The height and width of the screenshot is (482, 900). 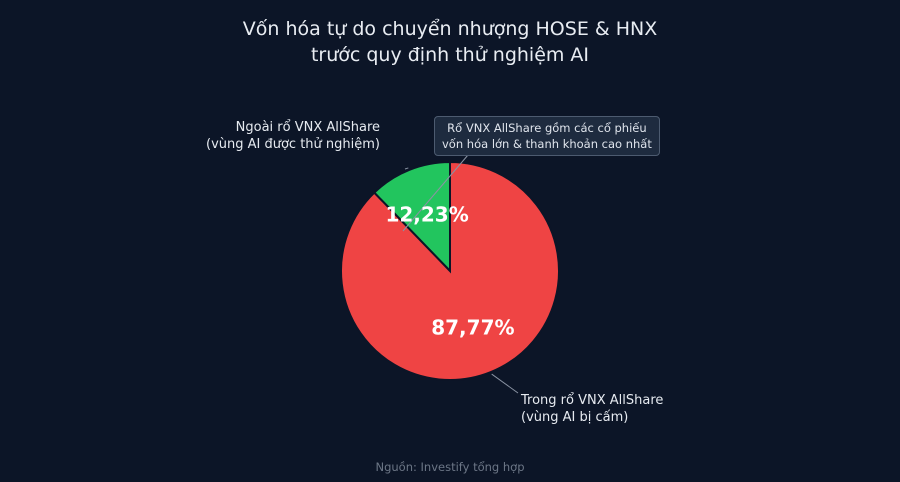 What do you see at coordinates (547, 128) in the screenshot?
I see `annotation-line1: Rổ VNX AllShare gồm các cổ phiếu` at bounding box center [547, 128].